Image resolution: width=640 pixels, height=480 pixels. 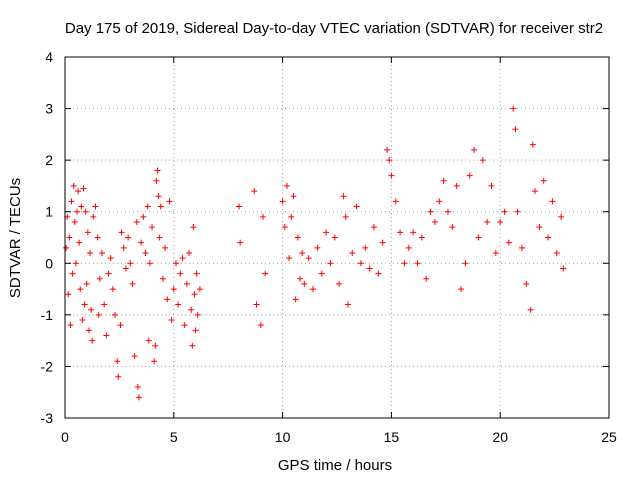 I want to click on x-tick-label: 0, so click(x=65, y=437).